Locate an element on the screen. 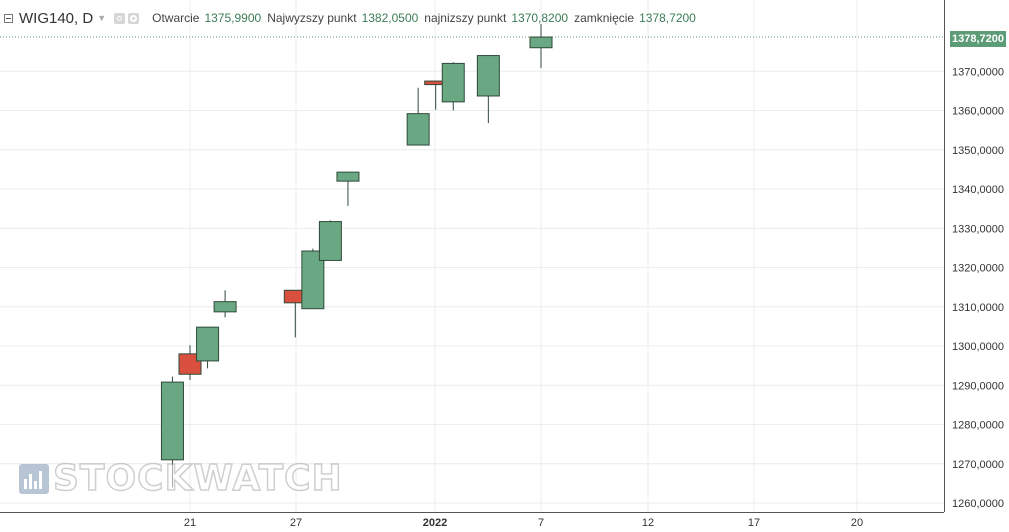  y-tick-label: 1330,0000 is located at coordinates (978, 229).